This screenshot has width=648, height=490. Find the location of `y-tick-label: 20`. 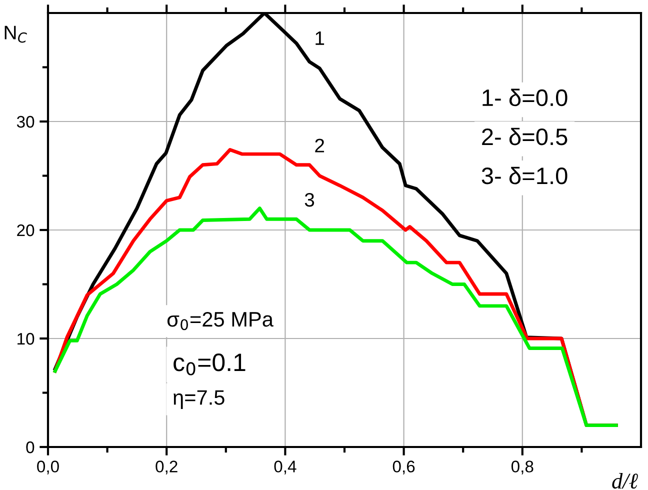

y-tick-label: 20 is located at coordinates (25, 230).